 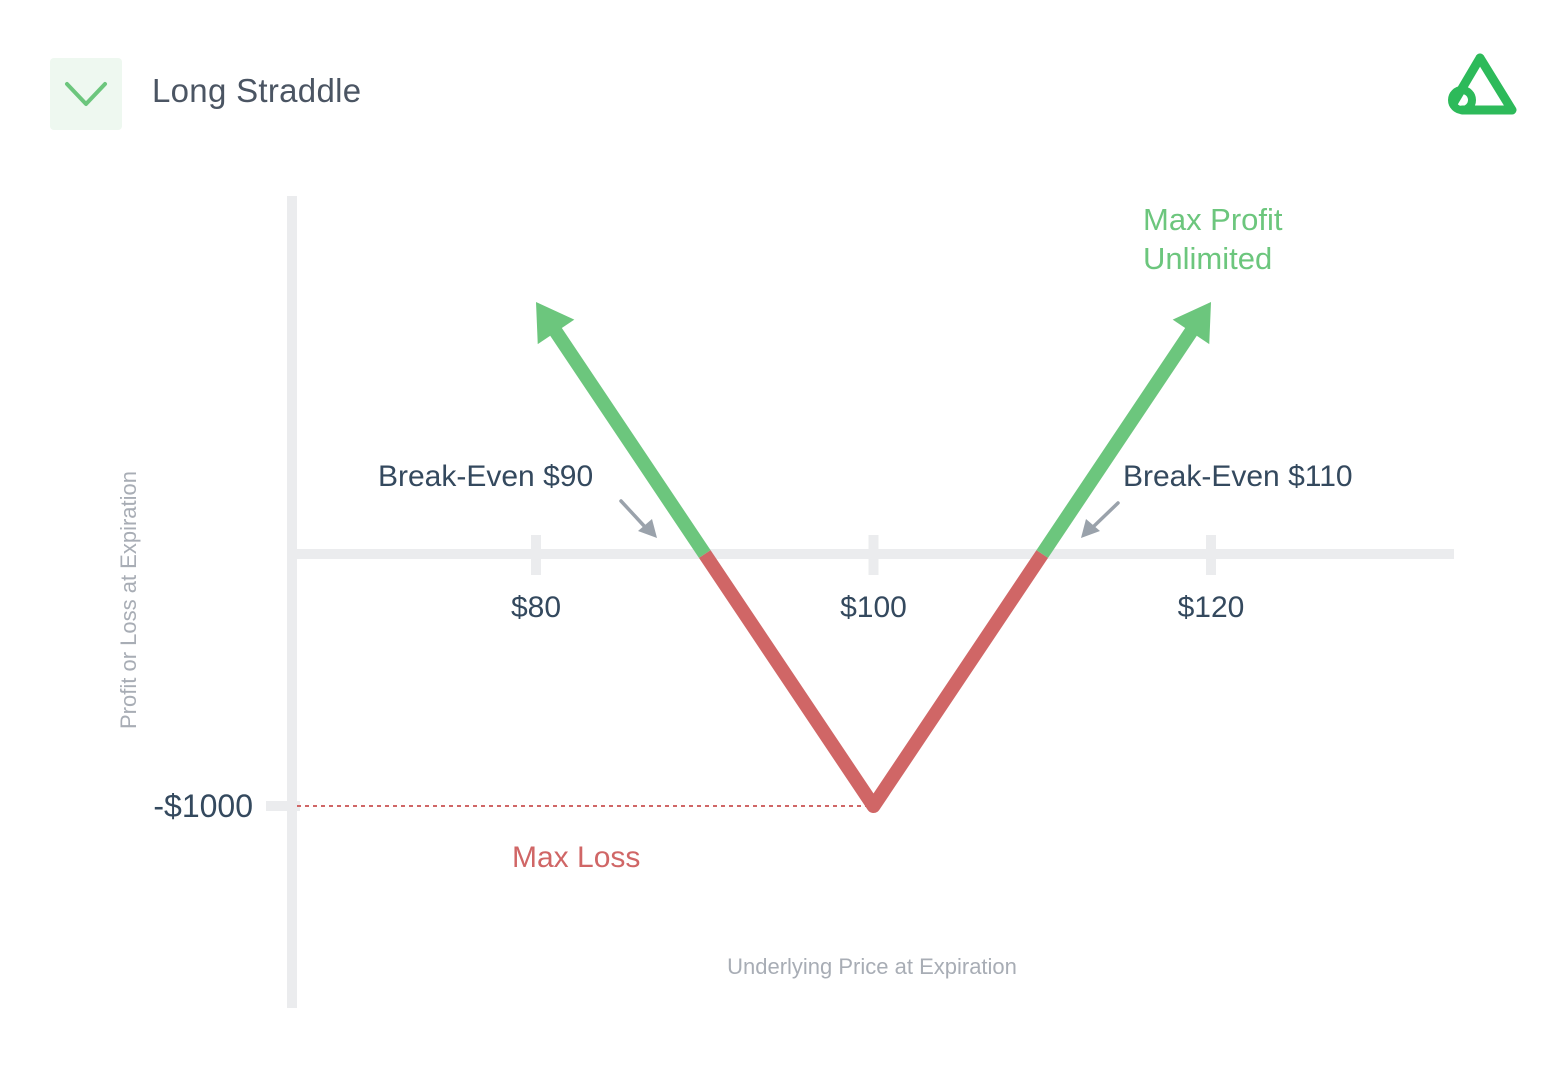 I want to click on profit-segment-left, so click(x=628, y=439).